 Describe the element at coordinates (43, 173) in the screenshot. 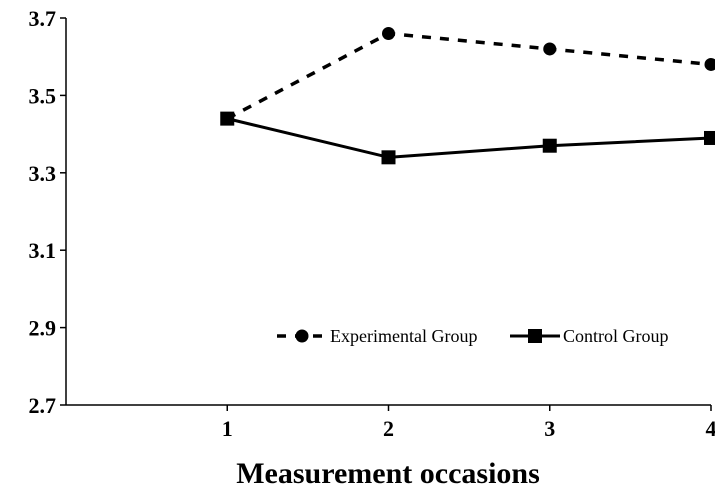

I see `y-tick-label: 3.3` at that location.